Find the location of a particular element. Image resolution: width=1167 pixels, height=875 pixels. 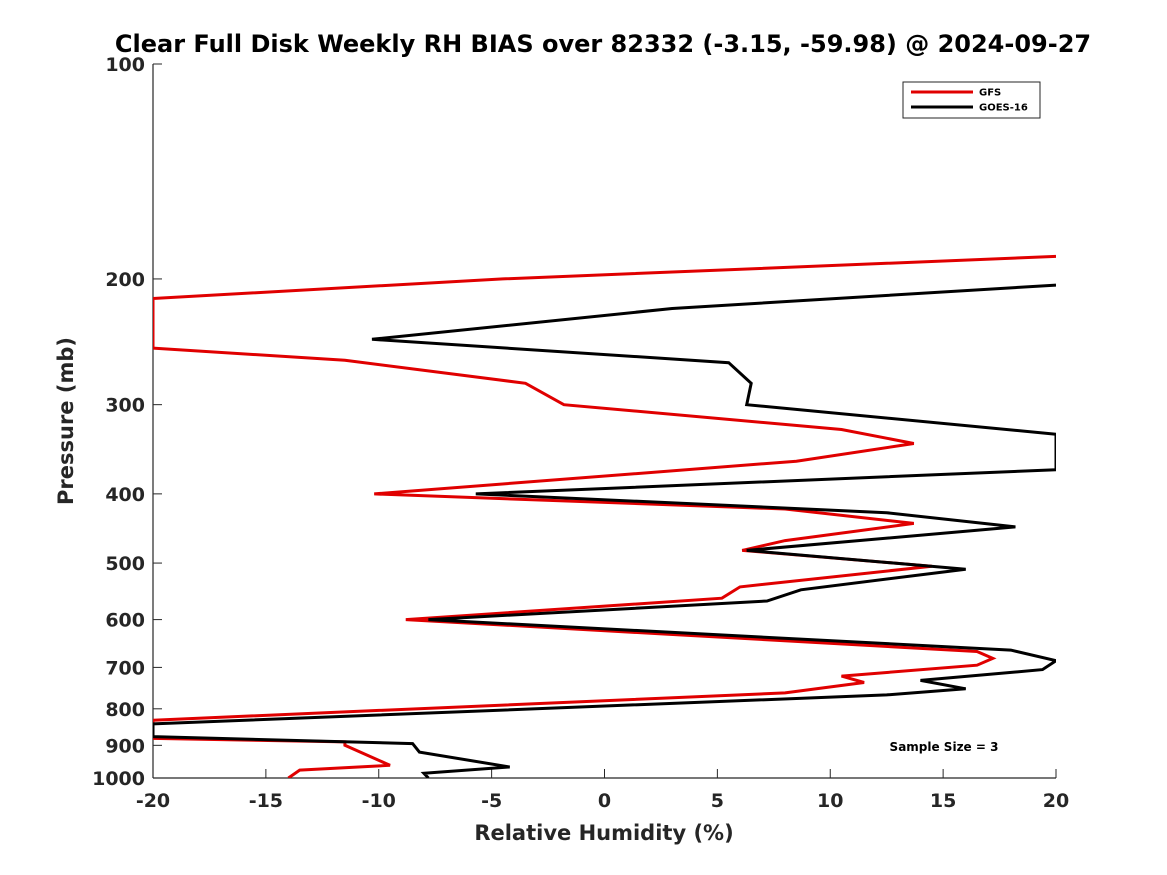

x-tick-label: -20 is located at coordinates (153, 801).